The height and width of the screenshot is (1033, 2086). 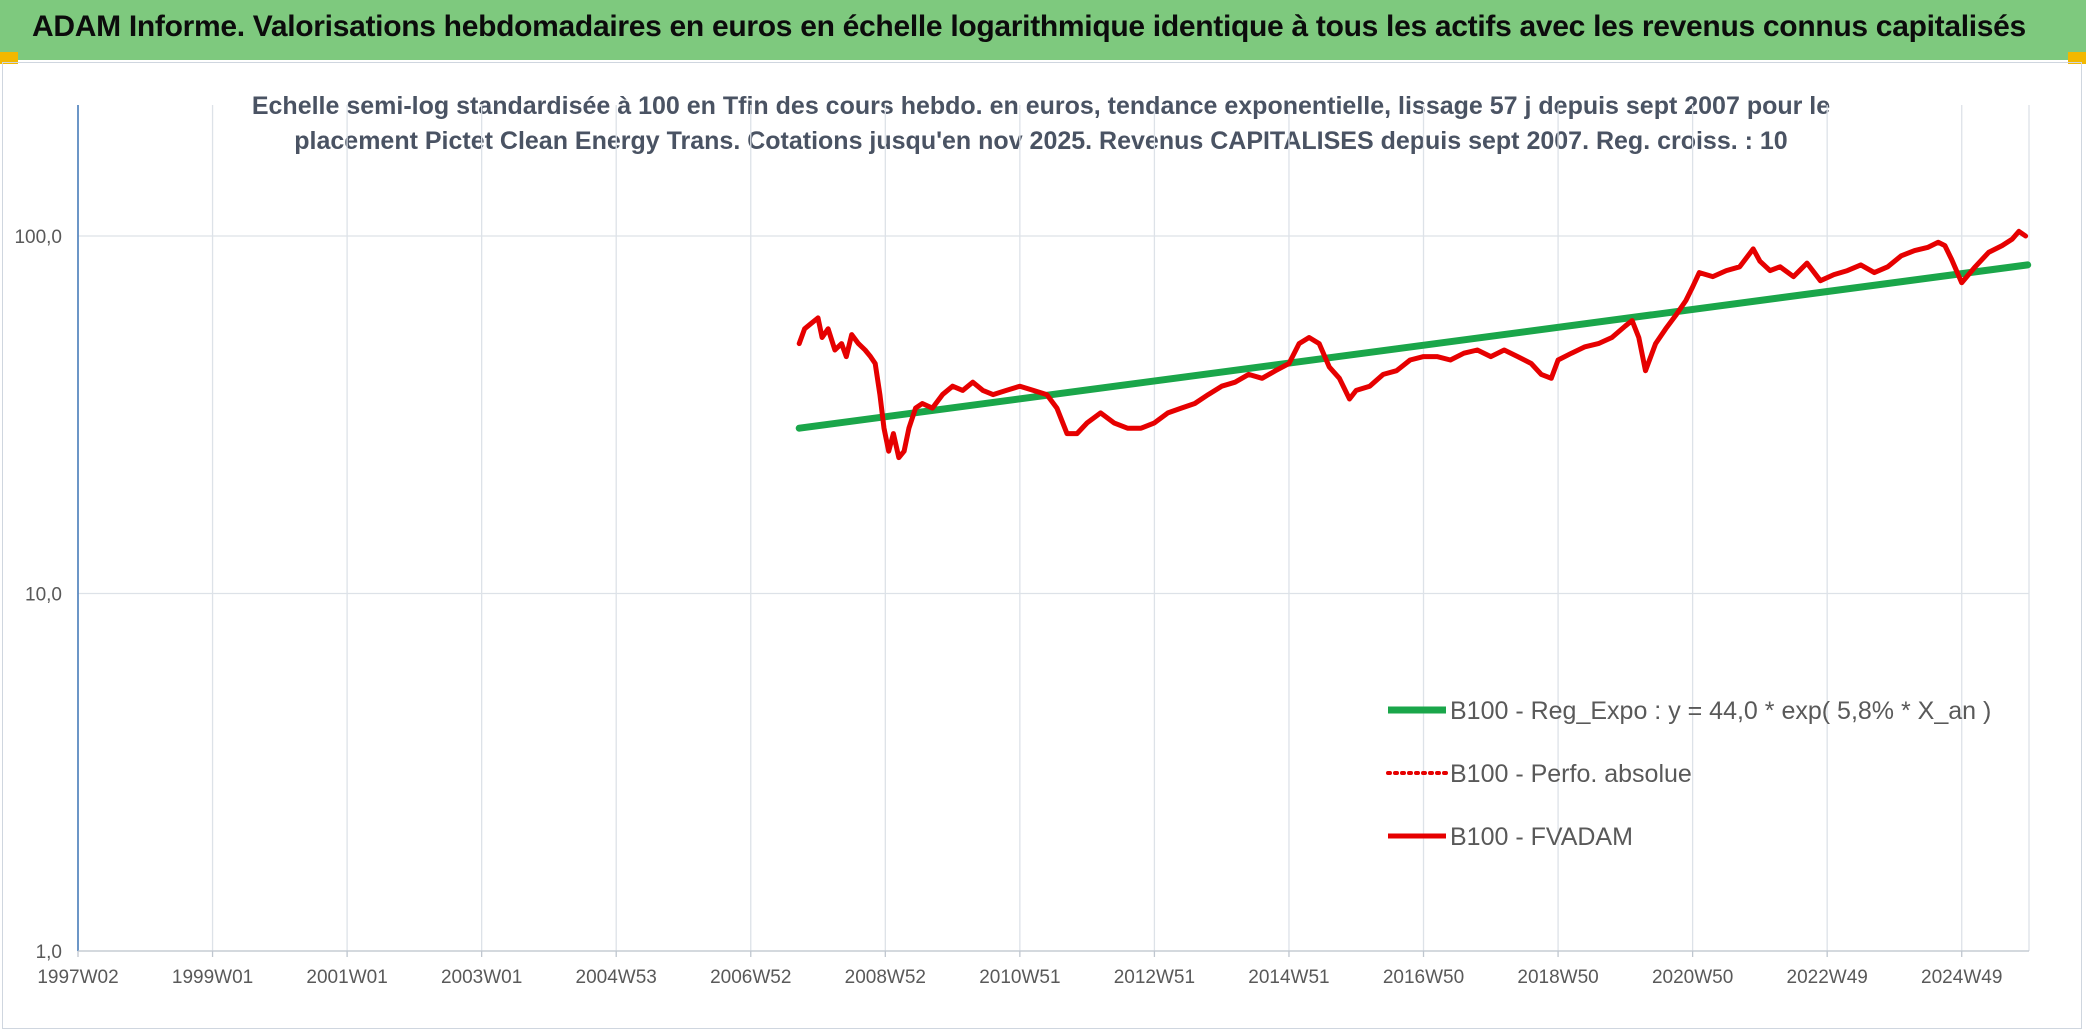 What do you see at coordinates (77, 977) in the screenshot?
I see `x-tick-label: 1997W02` at bounding box center [77, 977].